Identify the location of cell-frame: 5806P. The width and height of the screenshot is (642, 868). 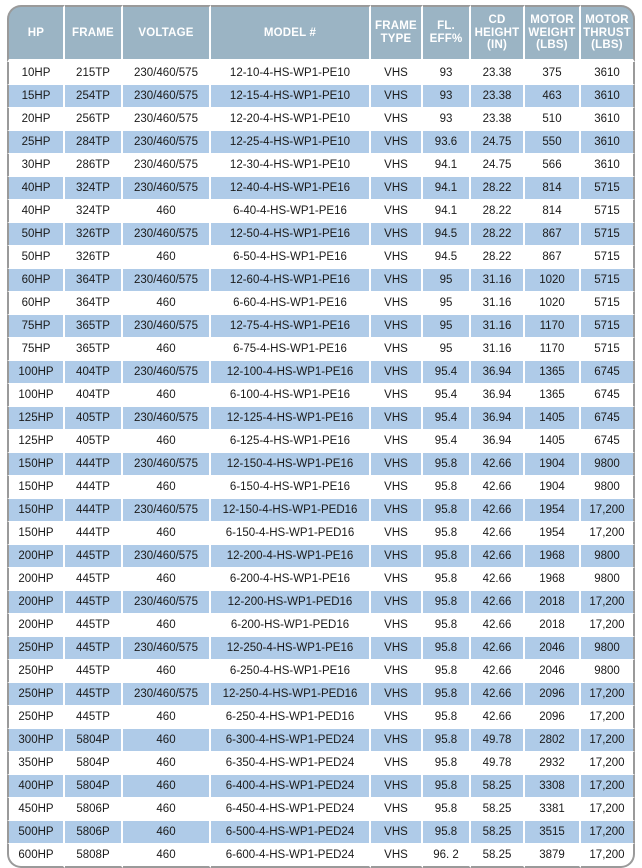
(94, 809).